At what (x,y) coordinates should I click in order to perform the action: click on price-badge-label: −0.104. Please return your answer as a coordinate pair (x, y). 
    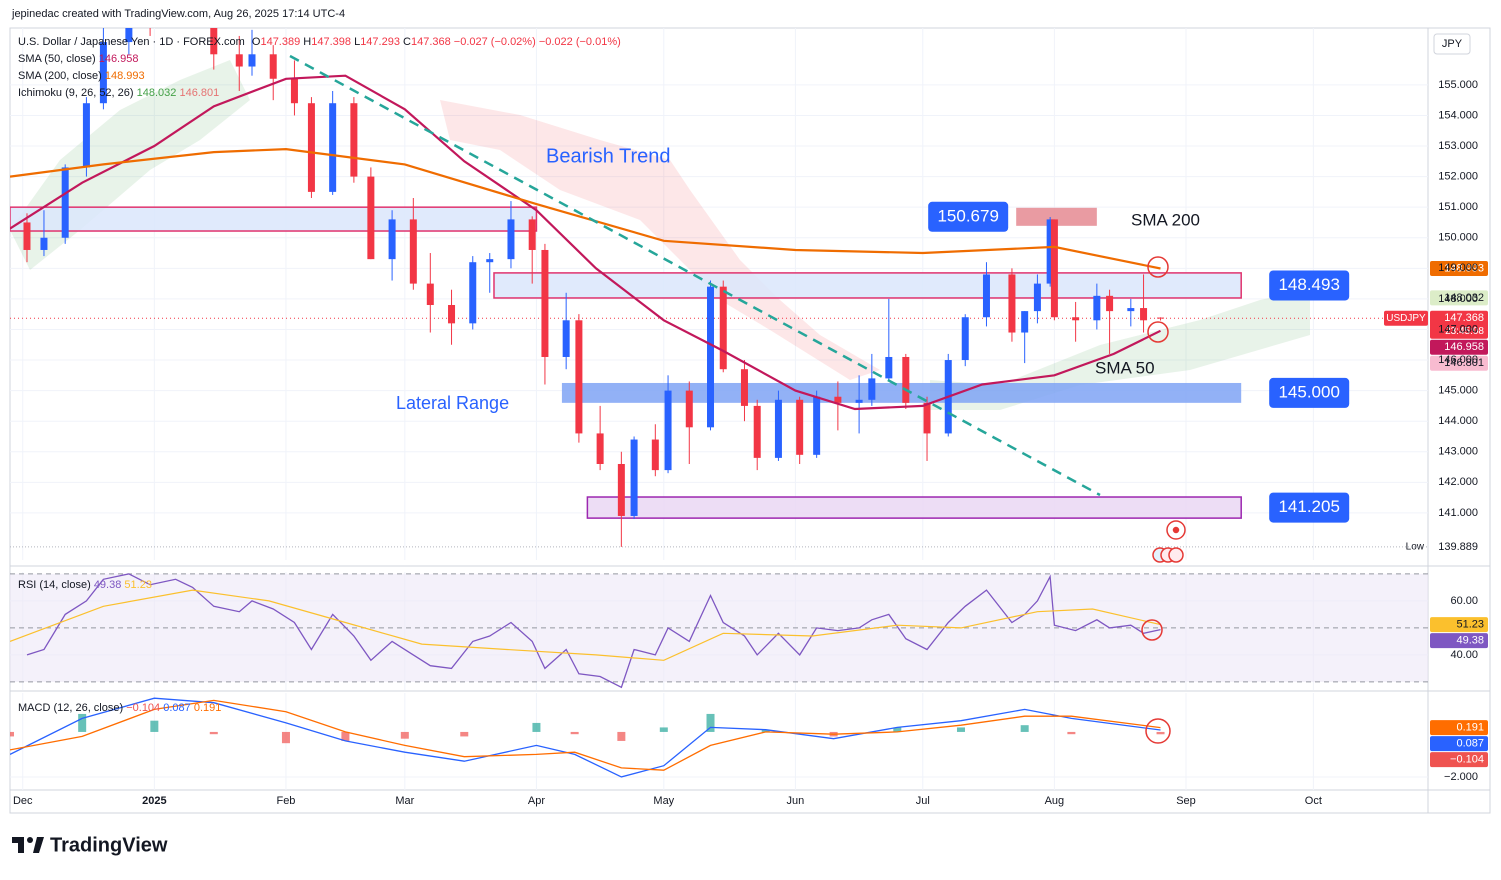
    Looking at the image, I should click on (1467, 760).